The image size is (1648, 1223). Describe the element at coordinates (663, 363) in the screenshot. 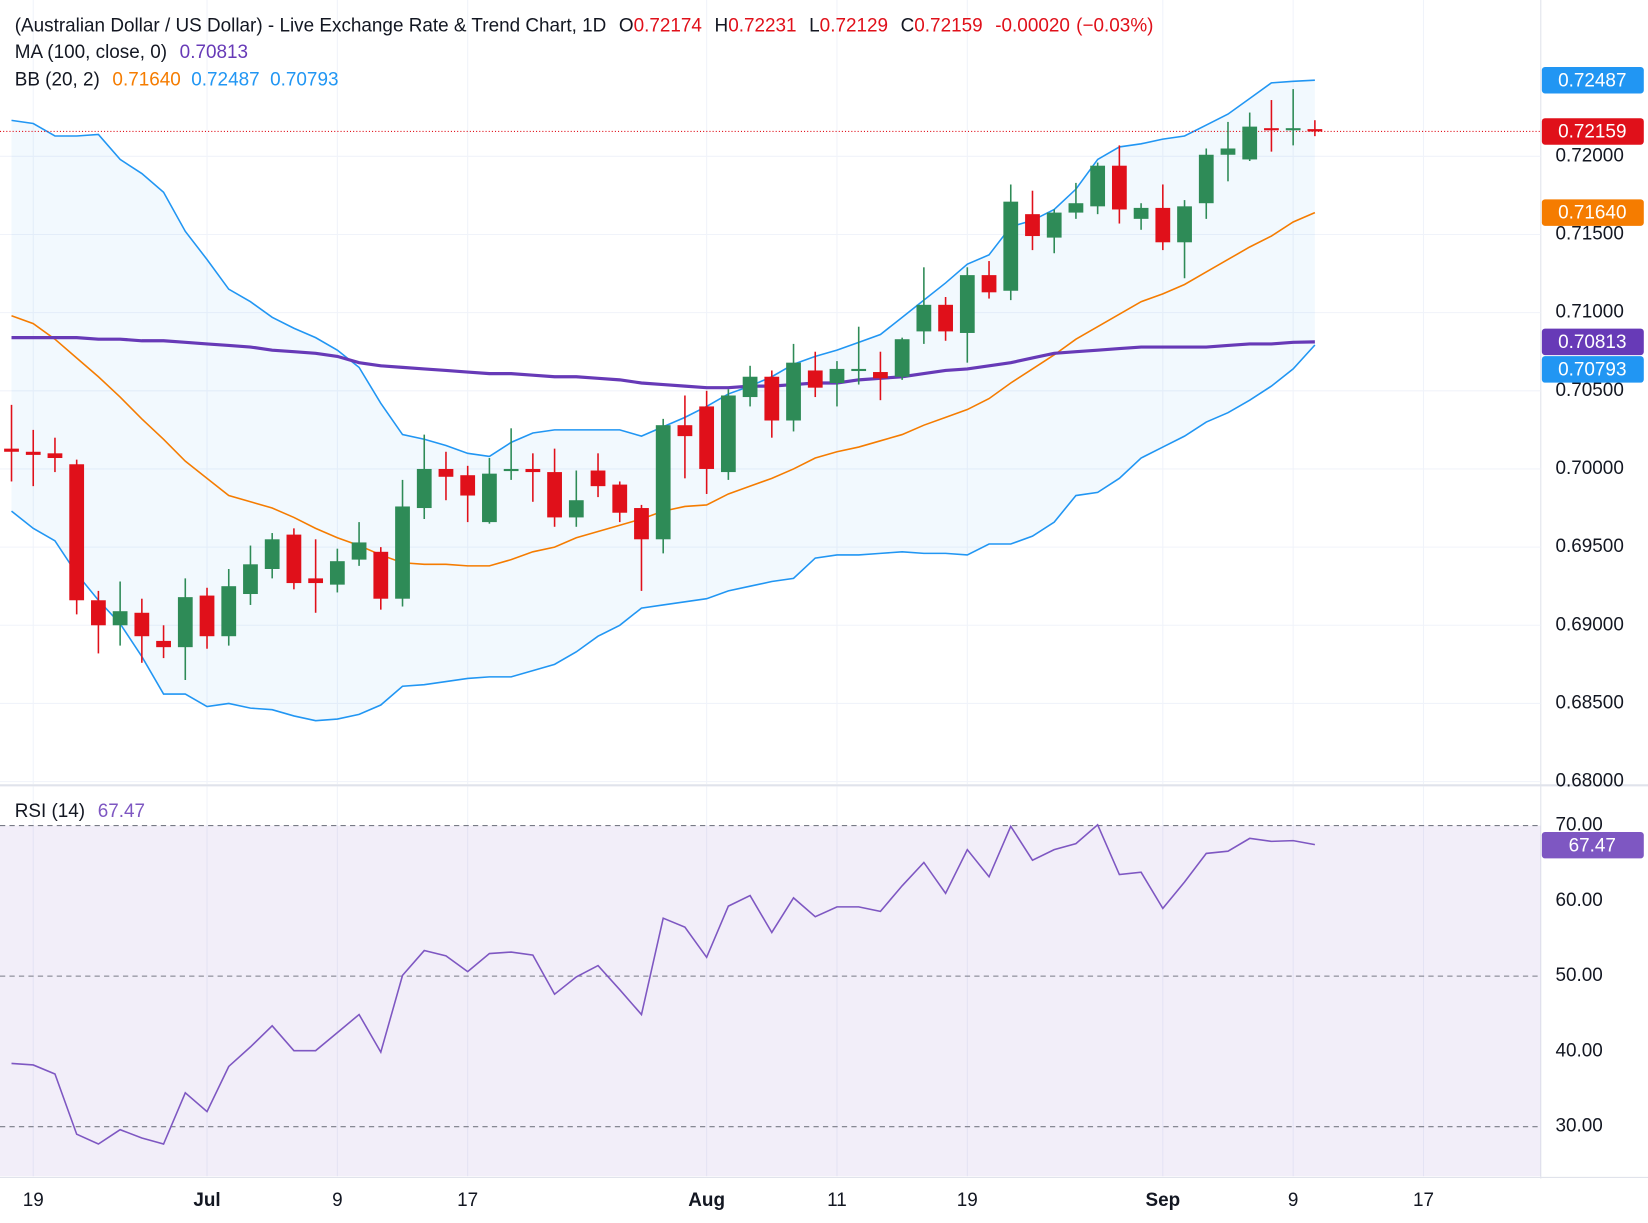

I see `moving-average` at that location.